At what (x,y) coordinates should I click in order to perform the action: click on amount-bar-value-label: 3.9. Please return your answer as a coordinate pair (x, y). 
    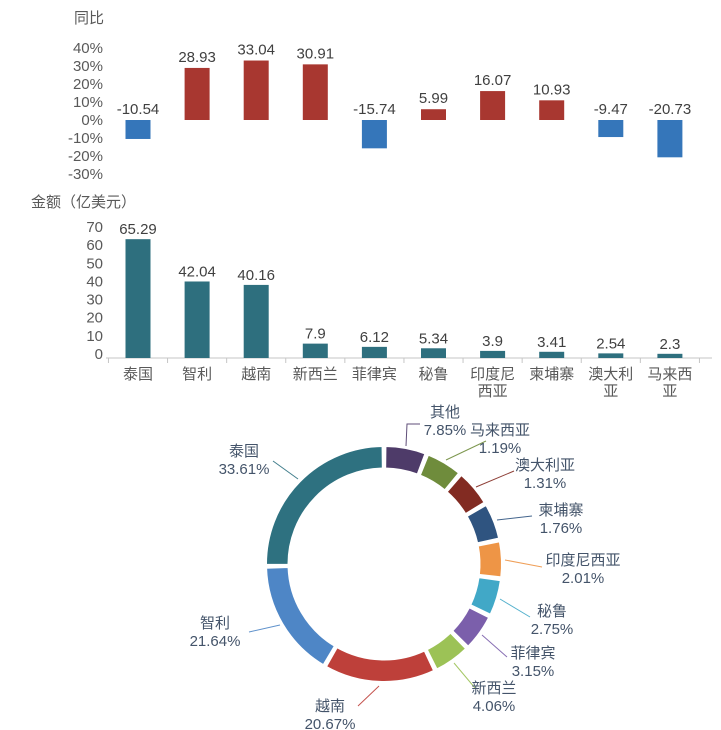
    Looking at the image, I should click on (492, 341).